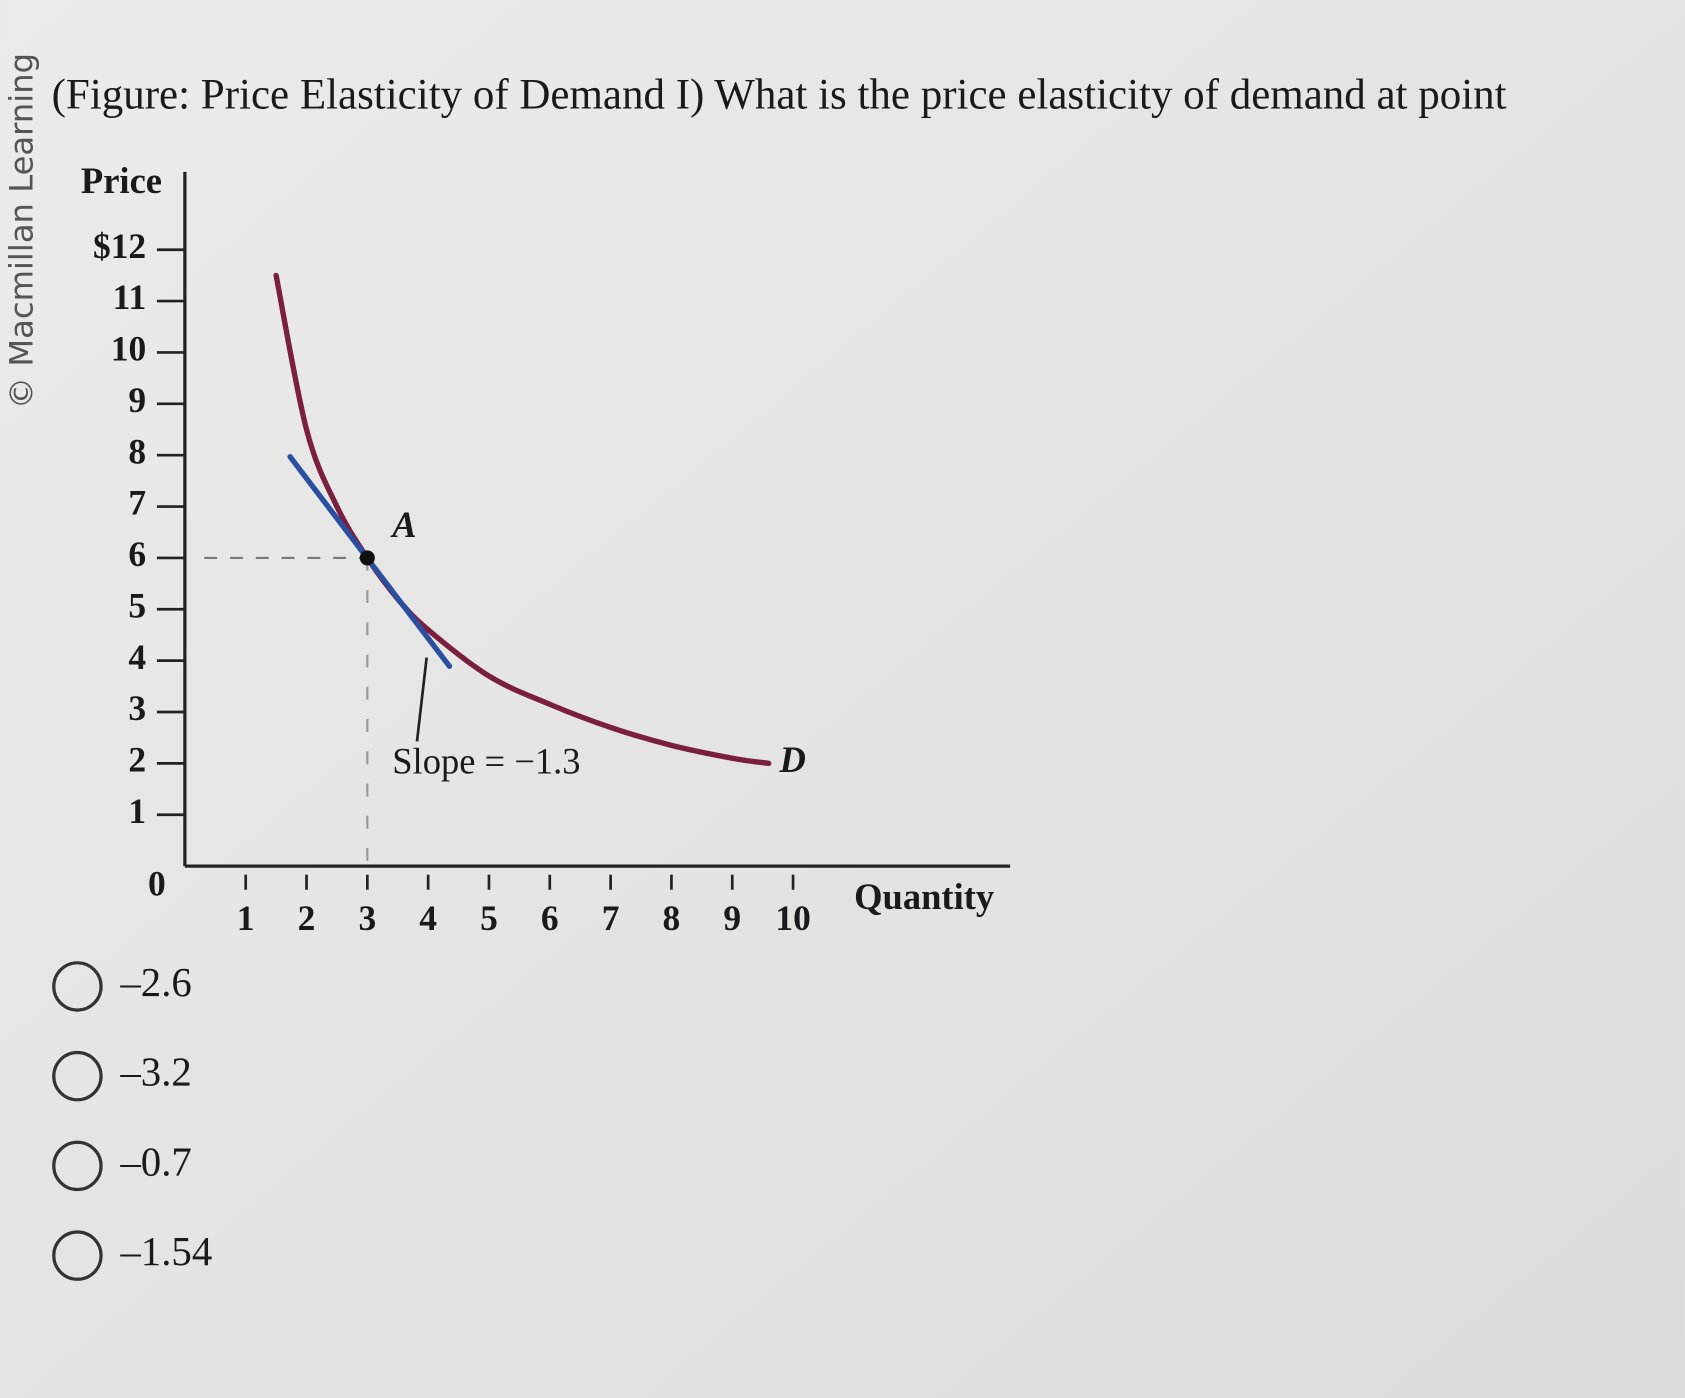 This screenshot has width=1685, height=1398. What do you see at coordinates (428, 918) in the screenshot?
I see `x-tick-label: 4` at bounding box center [428, 918].